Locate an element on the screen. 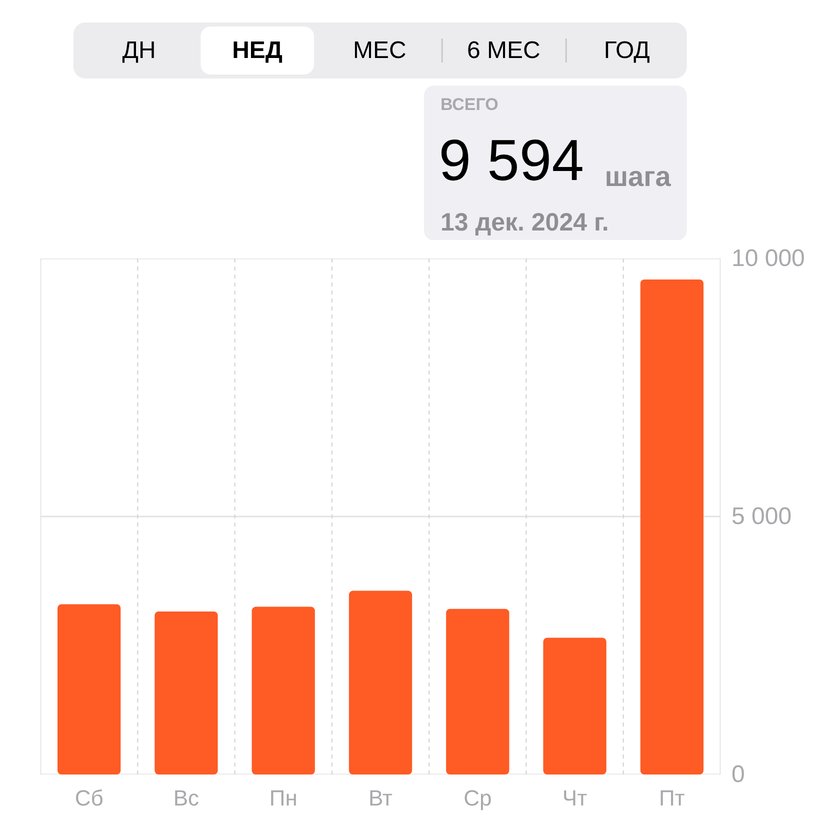 The height and width of the screenshot is (840, 828). x-tick-label: Вс is located at coordinates (186, 798).